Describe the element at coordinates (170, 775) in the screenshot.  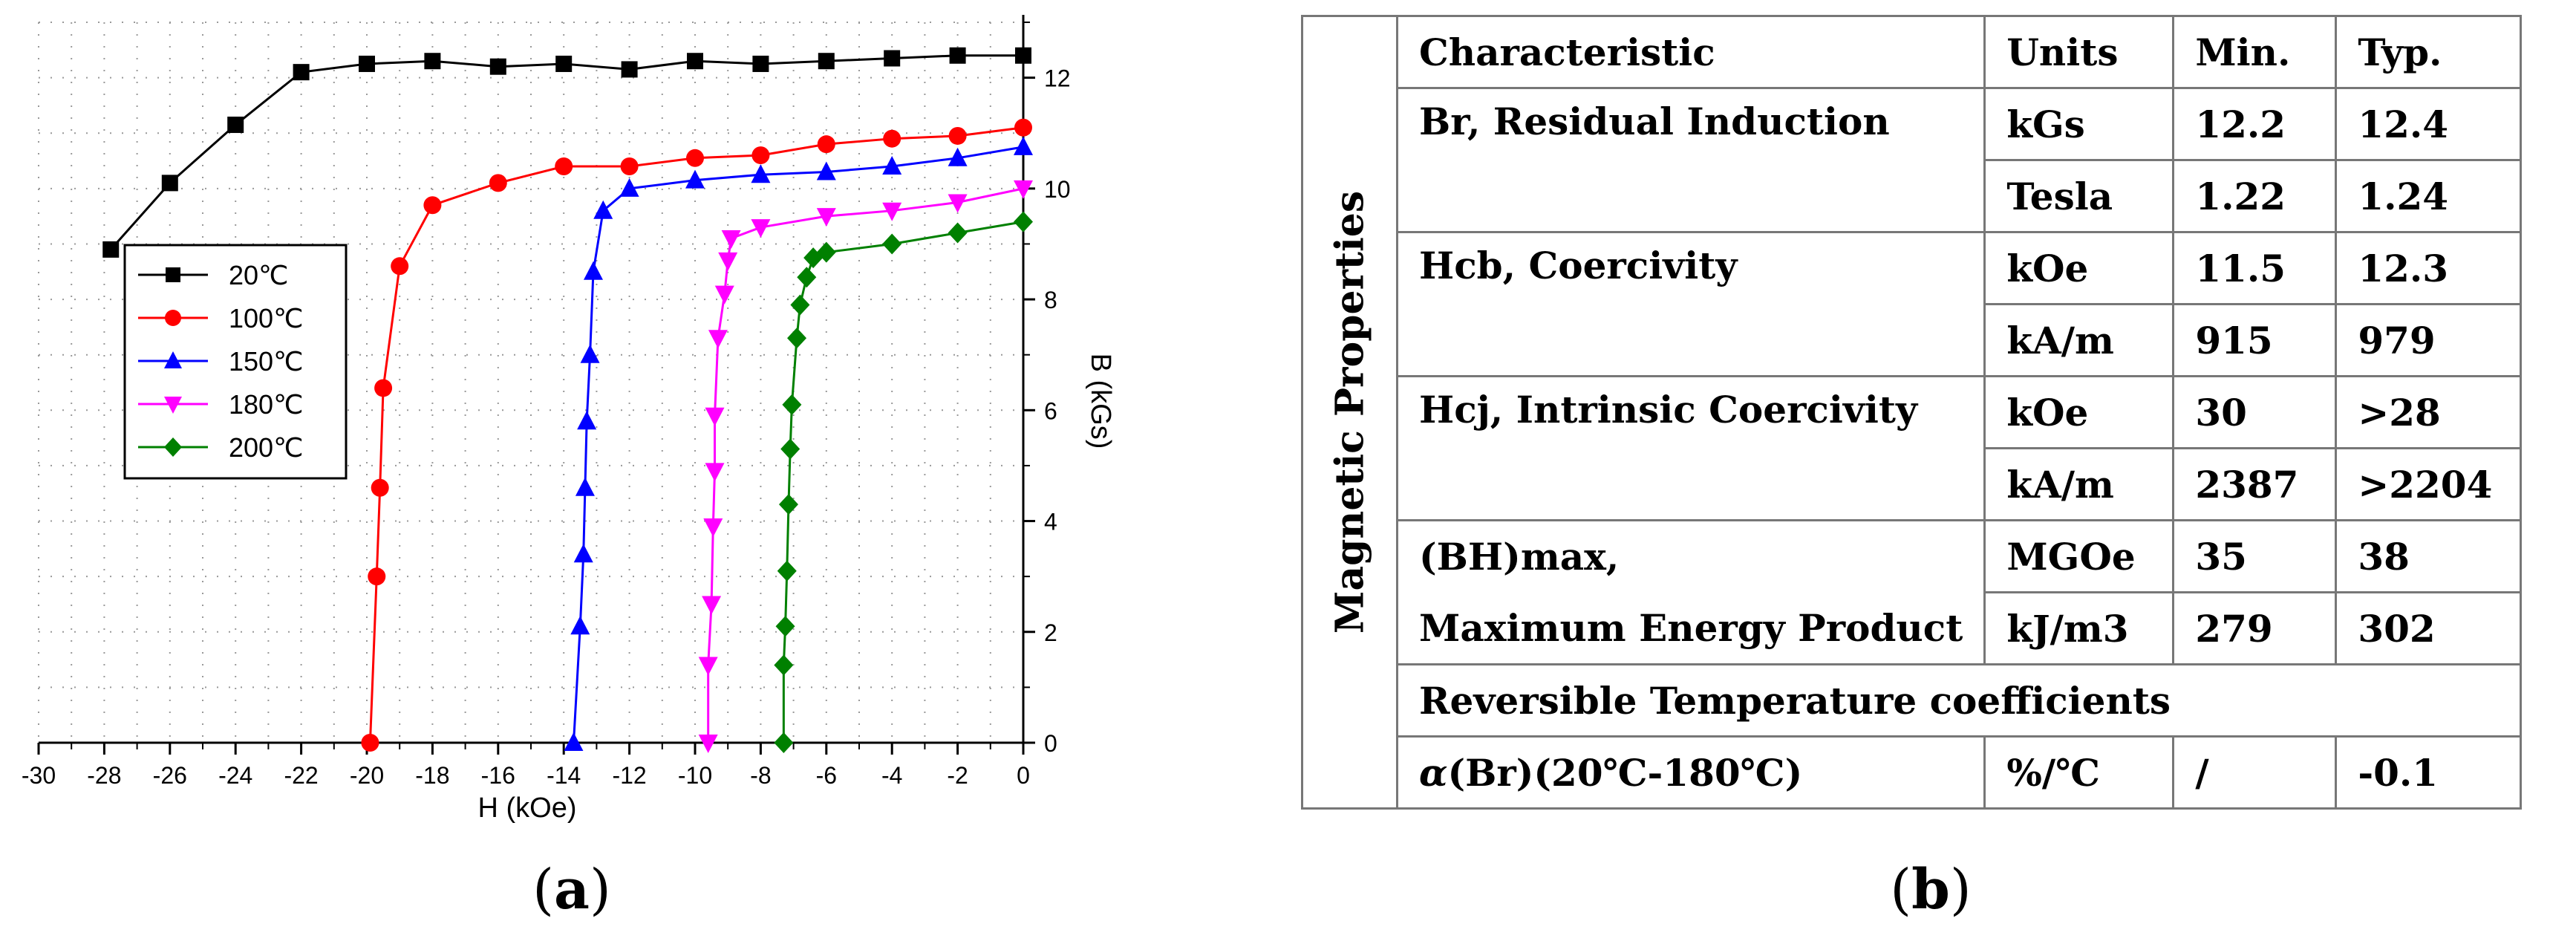
I see `x-tick-label: -26` at that location.